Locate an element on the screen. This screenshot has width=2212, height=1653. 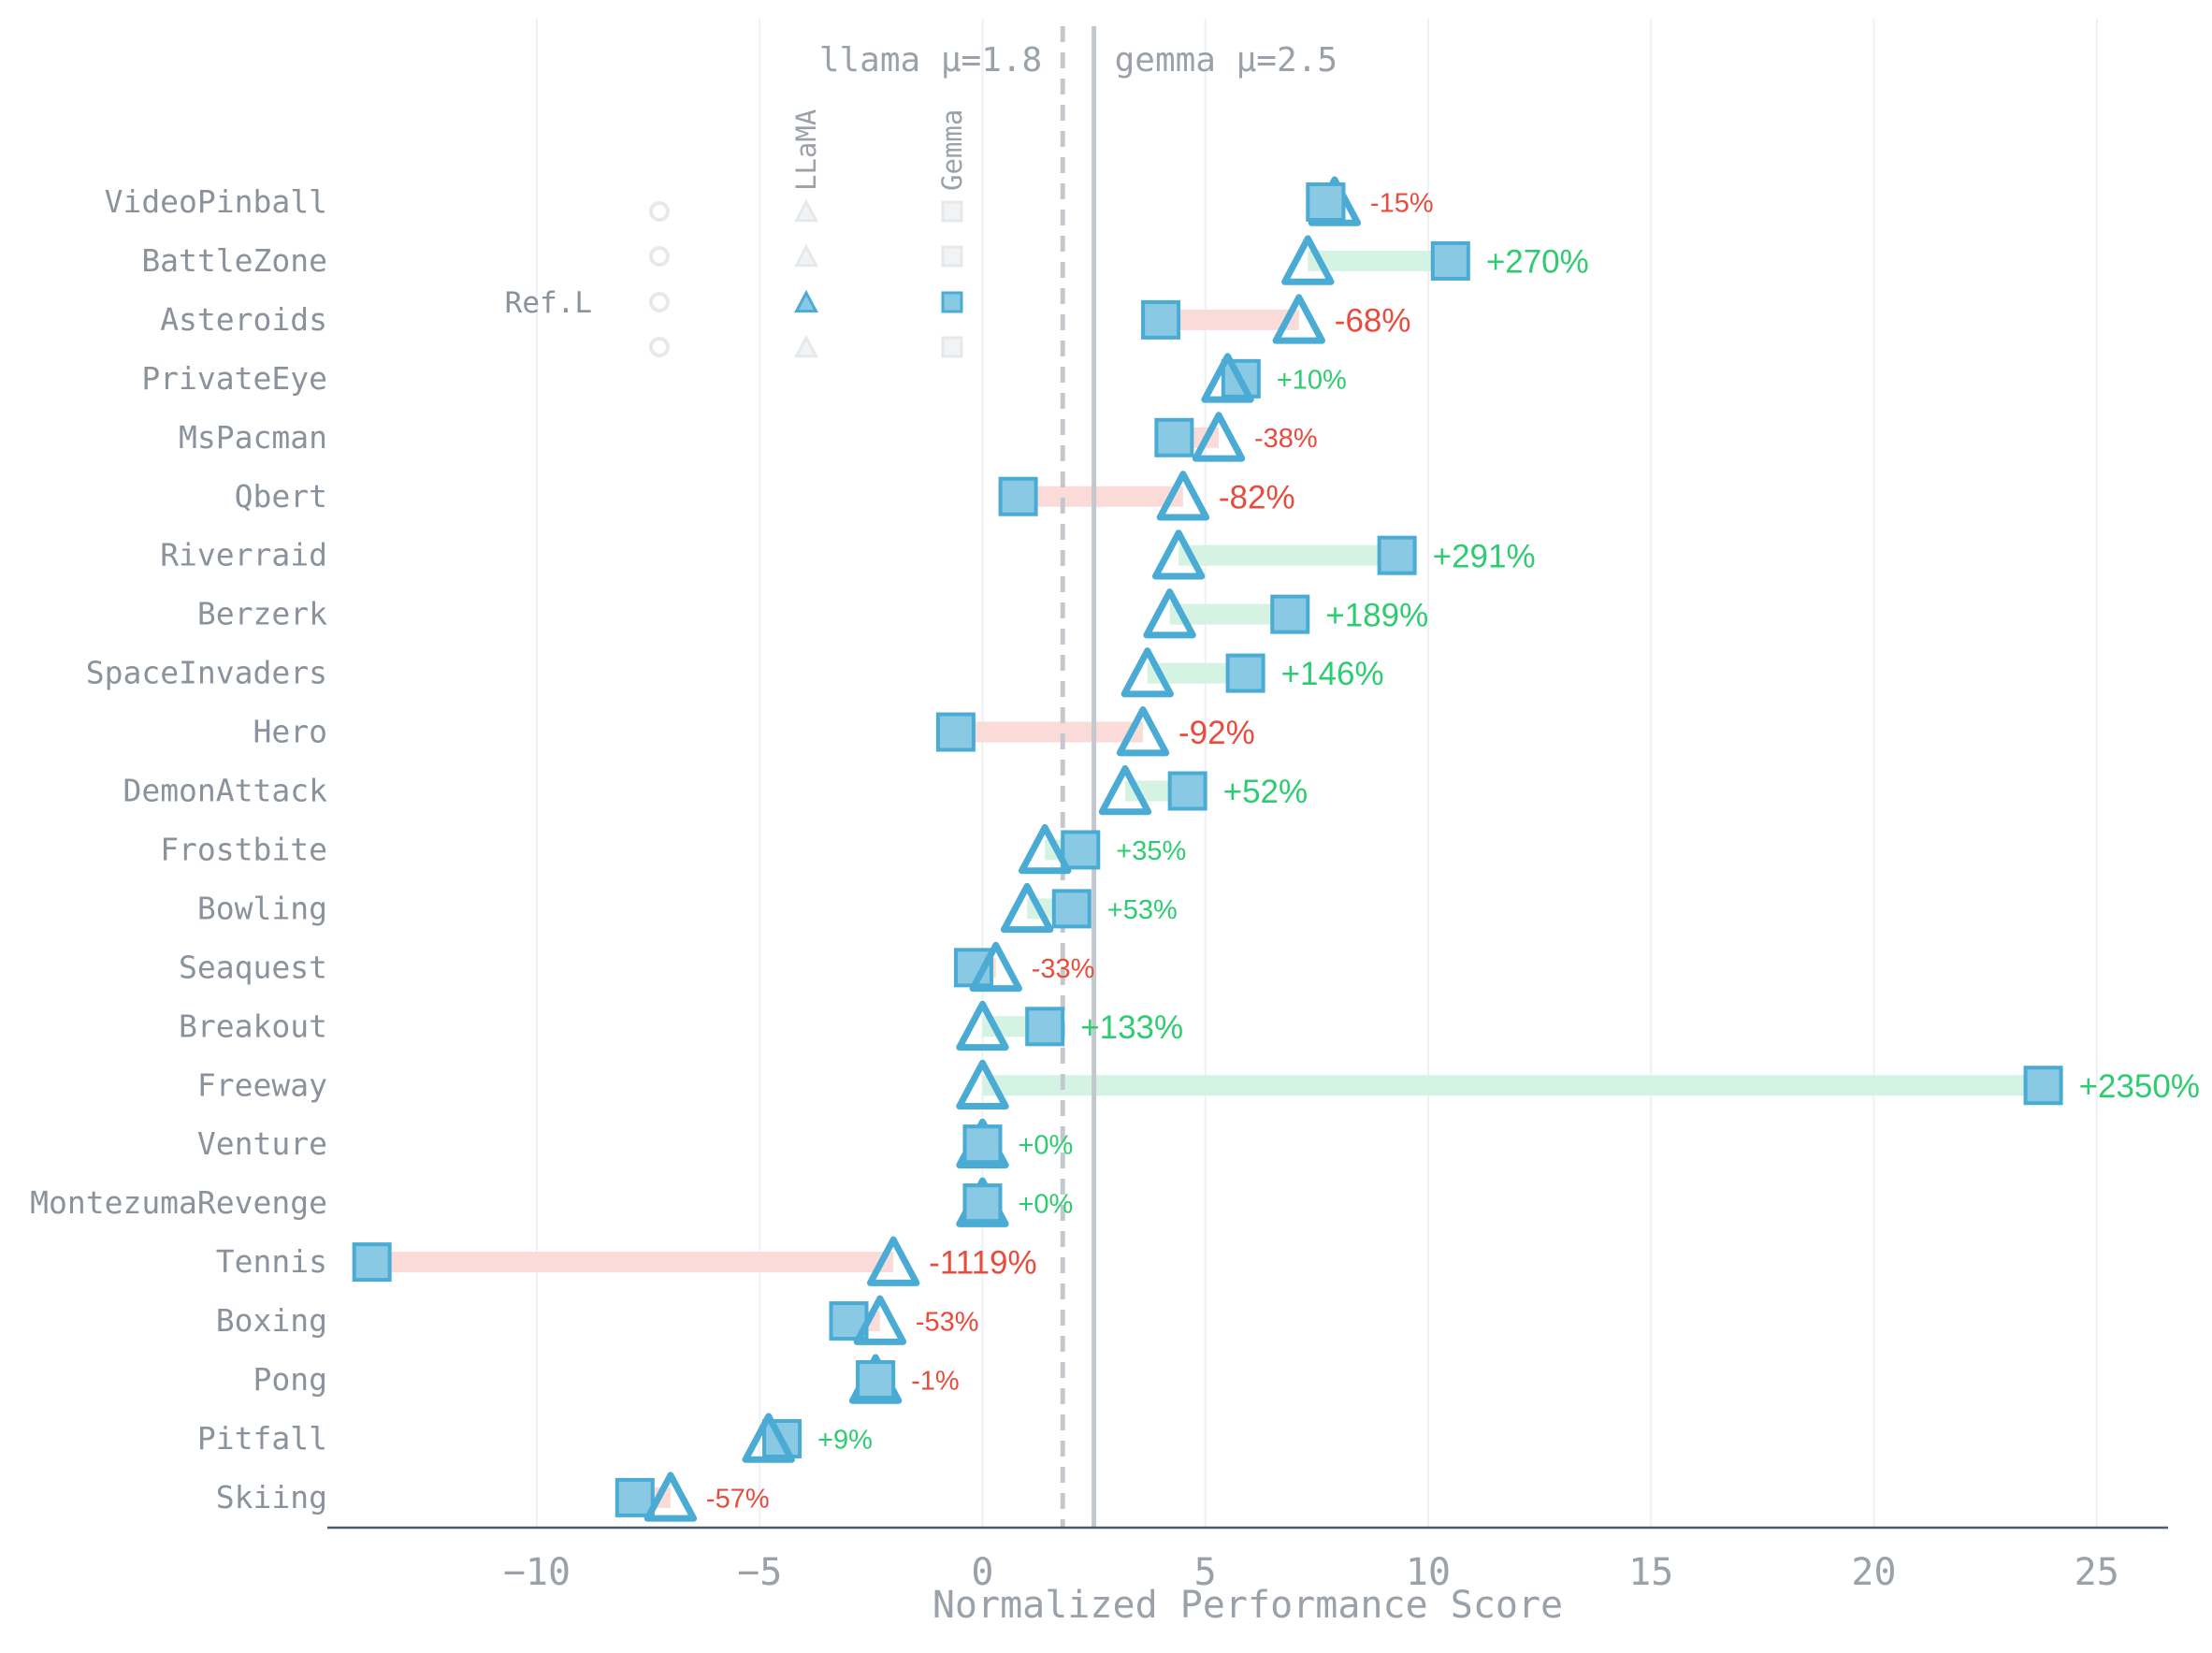
x-tick-label: 15 is located at coordinates (1651, 1572).